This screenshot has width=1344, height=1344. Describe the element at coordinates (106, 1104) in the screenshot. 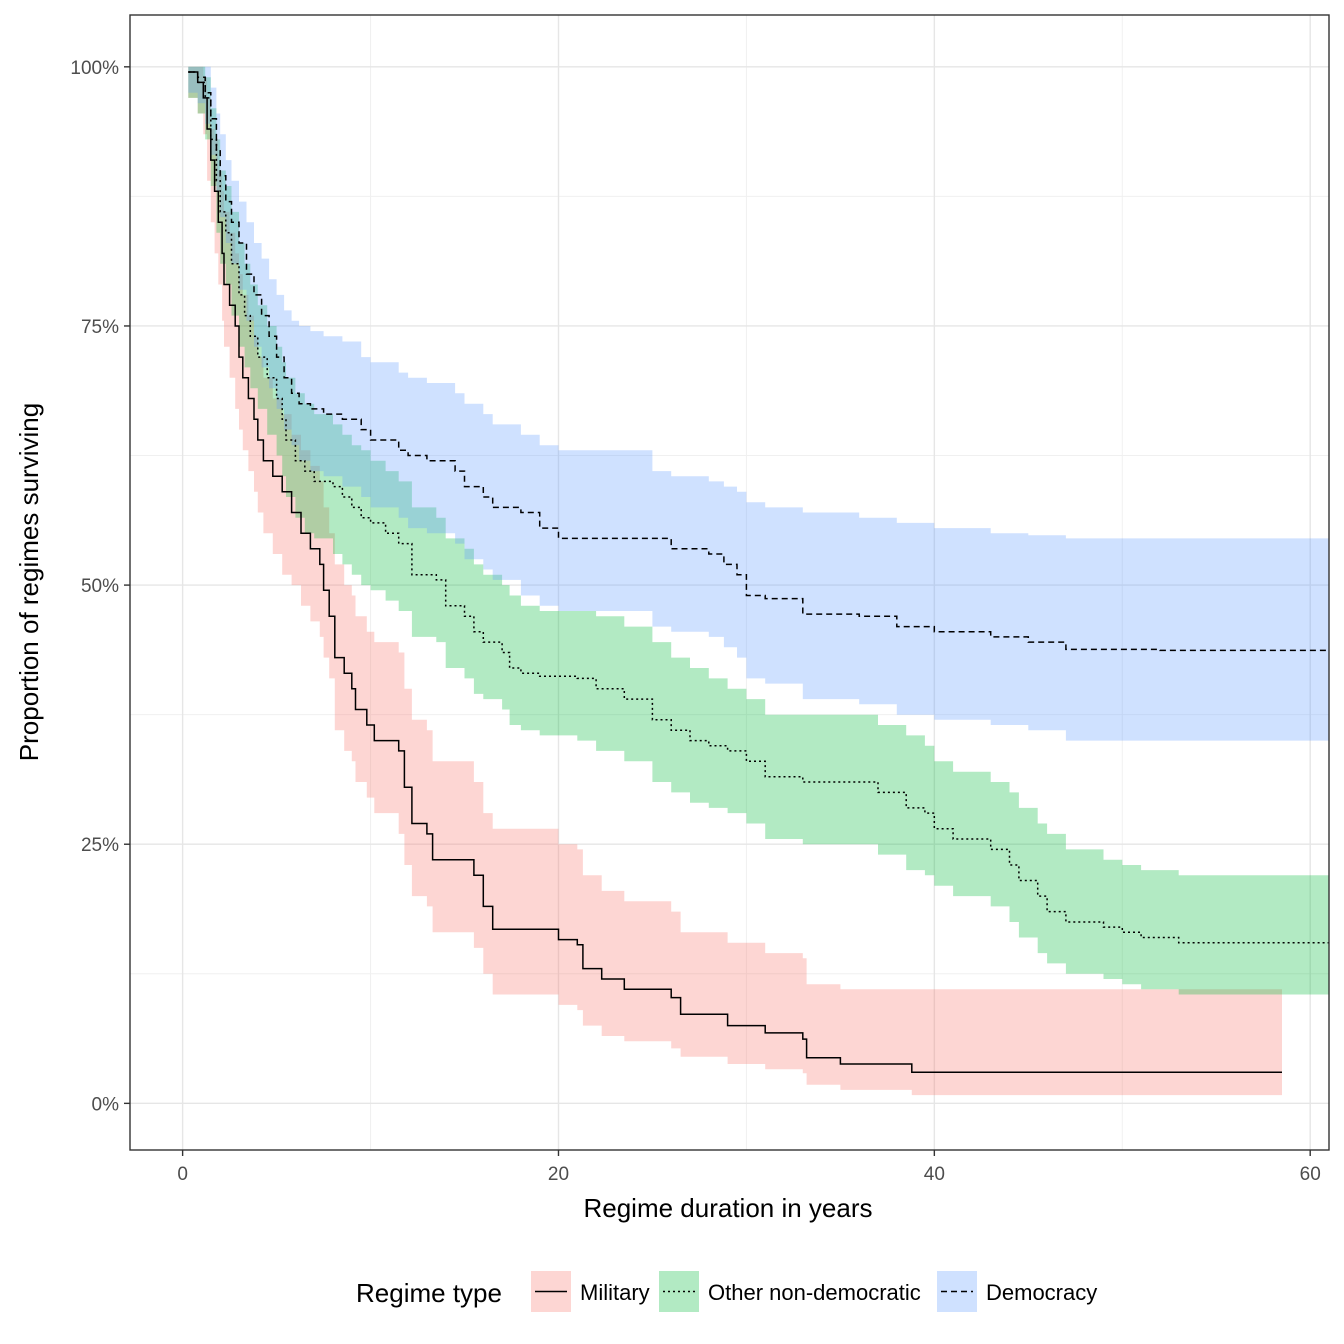

I see `y-tick-label: 0%` at that location.